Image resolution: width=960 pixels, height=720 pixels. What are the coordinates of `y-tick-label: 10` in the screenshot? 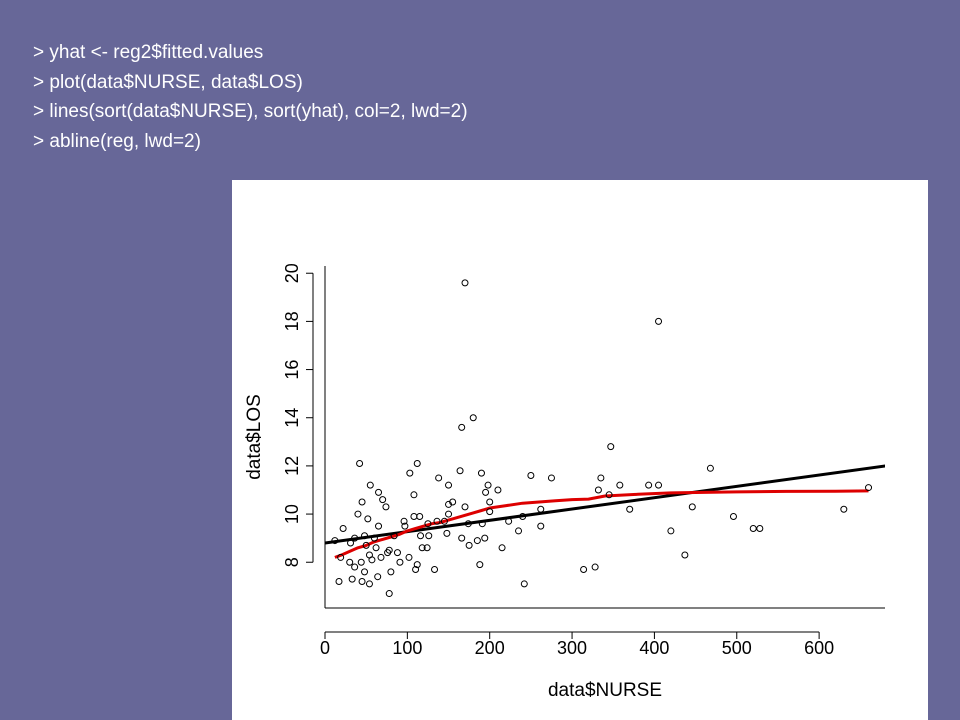 It's located at (292, 514).